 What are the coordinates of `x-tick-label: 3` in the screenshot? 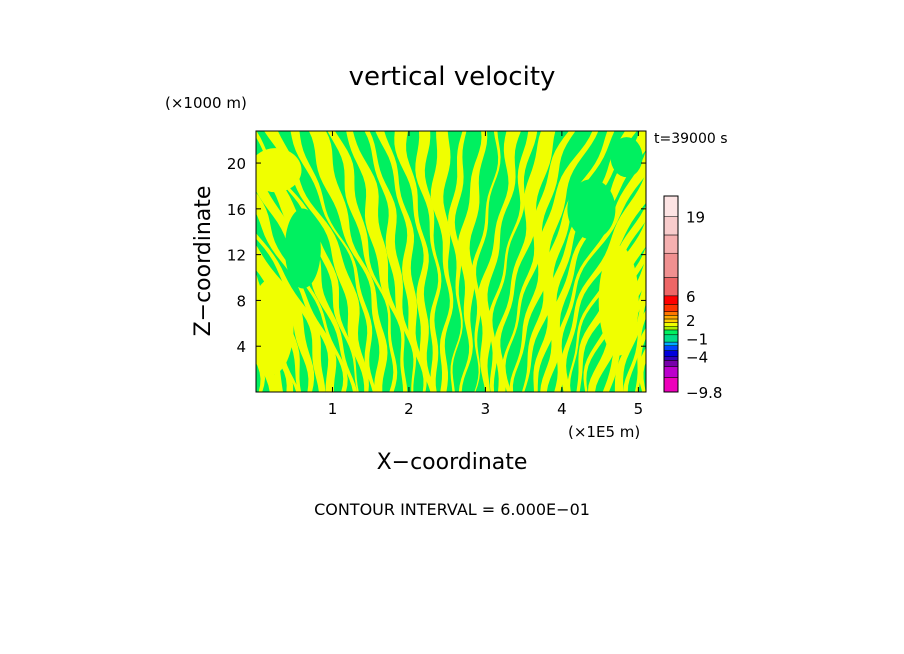 It's located at (486, 409).